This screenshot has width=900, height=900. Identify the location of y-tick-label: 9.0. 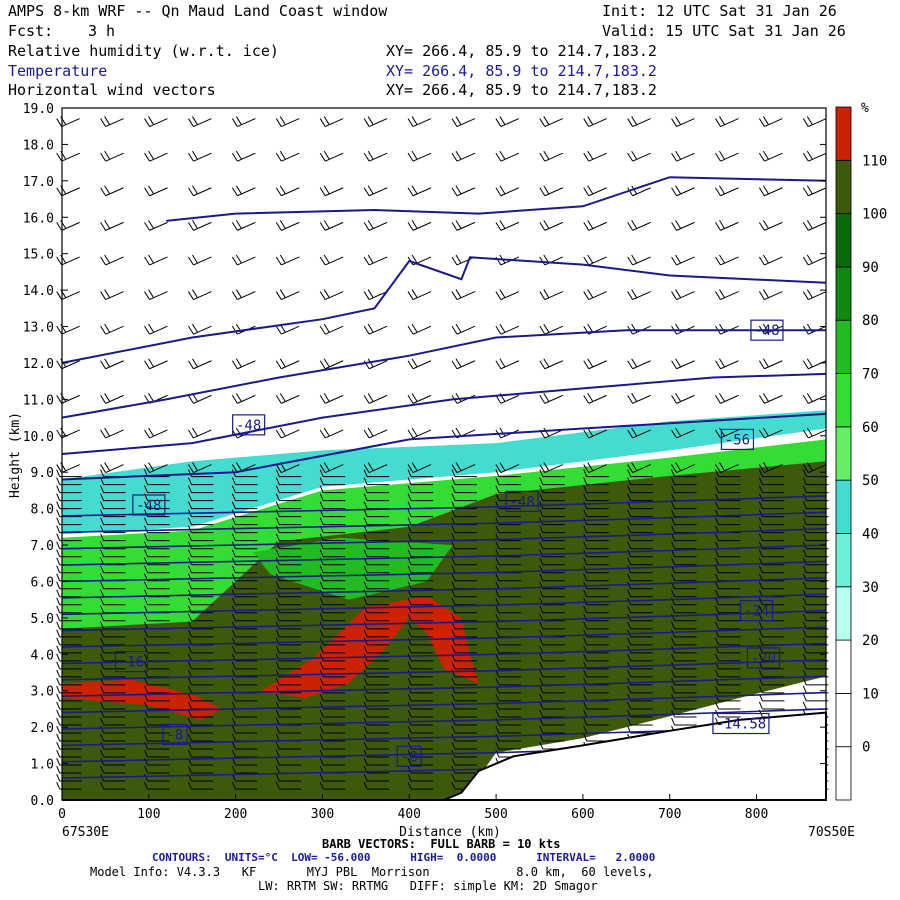
(42, 473).